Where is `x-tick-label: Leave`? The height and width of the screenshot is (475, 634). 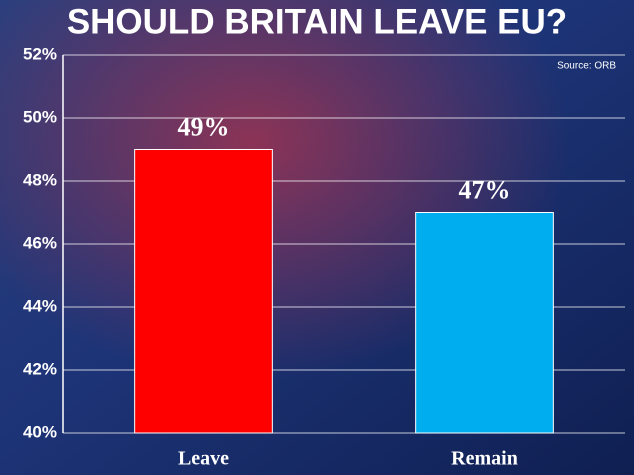
x-tick-label: Leave is located at coordinates (203, 459).